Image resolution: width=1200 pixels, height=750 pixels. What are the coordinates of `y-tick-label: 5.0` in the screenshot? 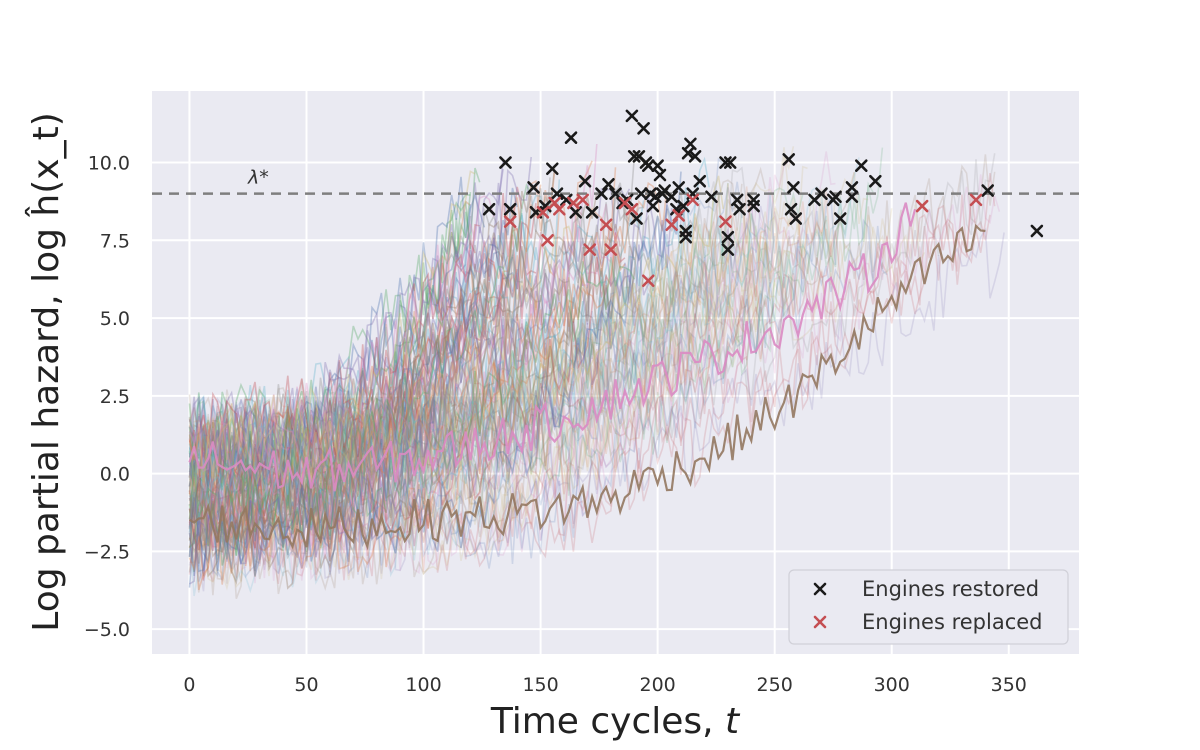 It's located at (115, 319).